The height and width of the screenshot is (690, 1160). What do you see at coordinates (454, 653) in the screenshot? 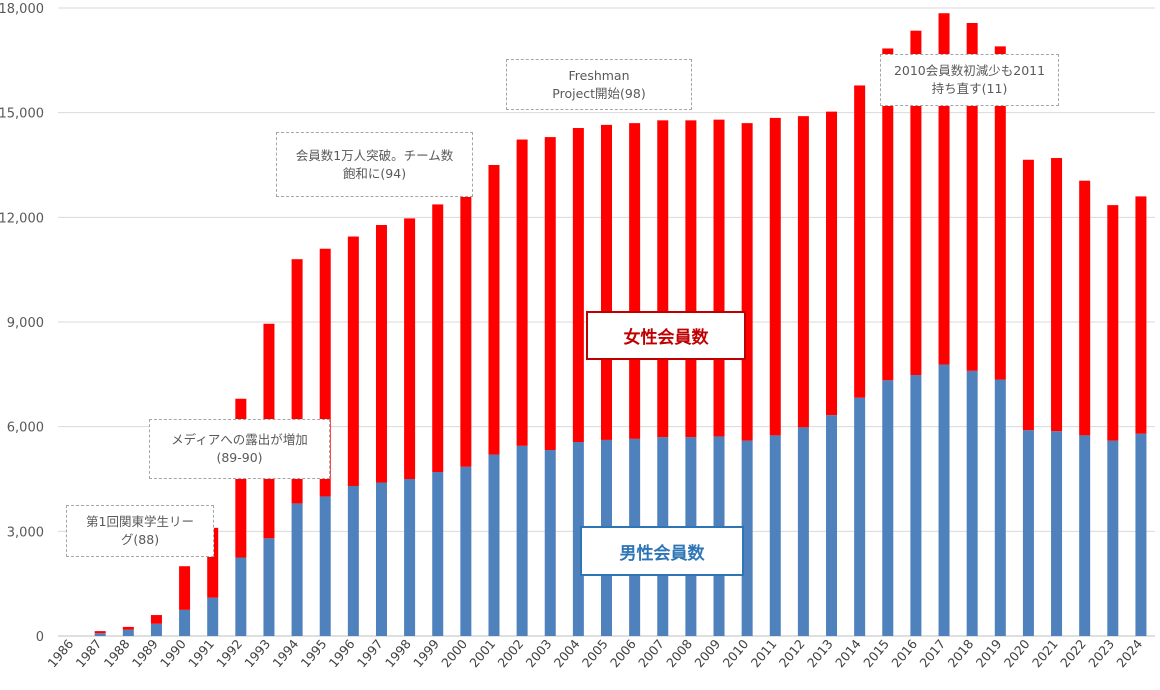
I see `x-tick-label: 2000` at bounding box center [454, 653].